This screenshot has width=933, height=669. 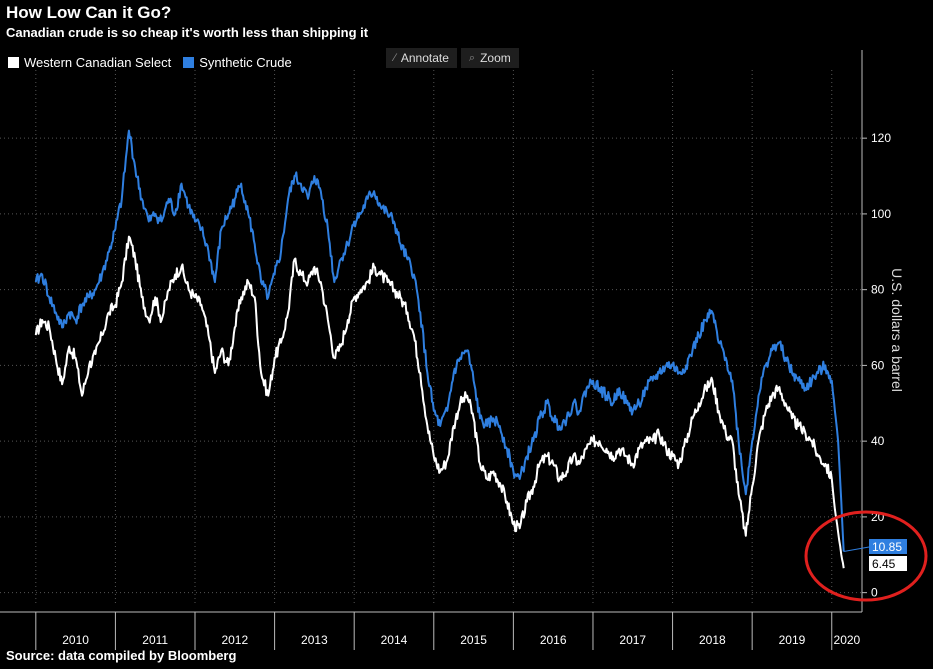 What do you see at coordinates (878, 365) in the screenshot?
I see `y-tick-label: 60` at bounding box center [878, 365].